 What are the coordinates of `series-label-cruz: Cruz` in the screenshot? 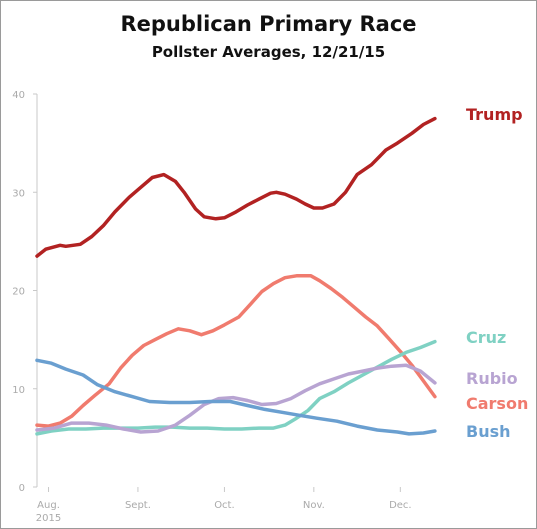 It's located at (486, 337).